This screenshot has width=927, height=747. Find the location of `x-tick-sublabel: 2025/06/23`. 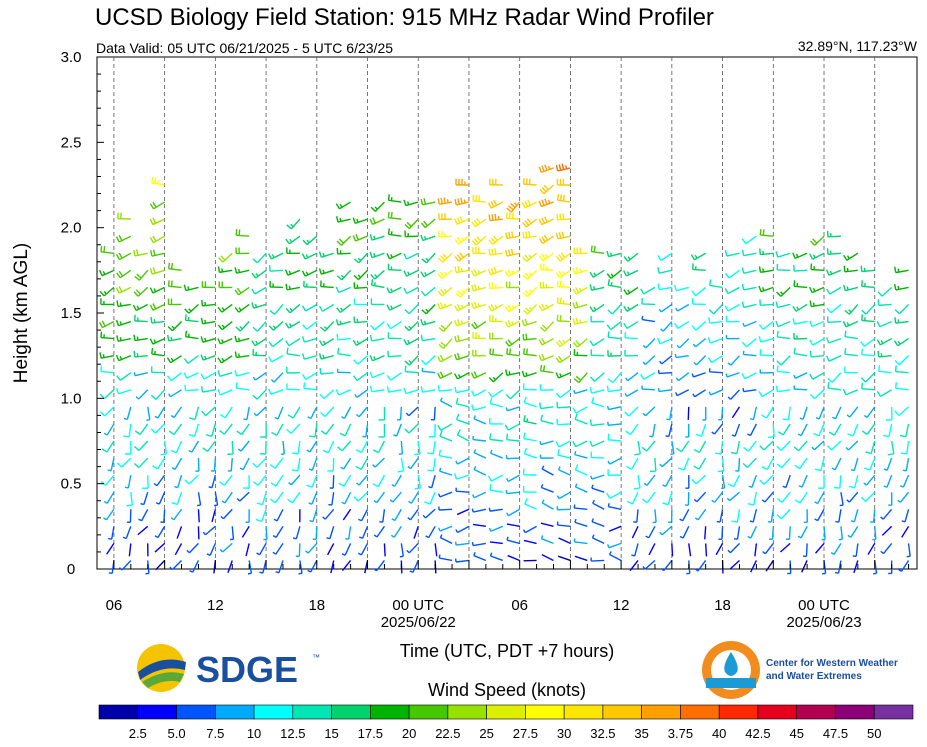

x-tick-sublabel: 2025/06/23 is located at coordinates (823, 622).